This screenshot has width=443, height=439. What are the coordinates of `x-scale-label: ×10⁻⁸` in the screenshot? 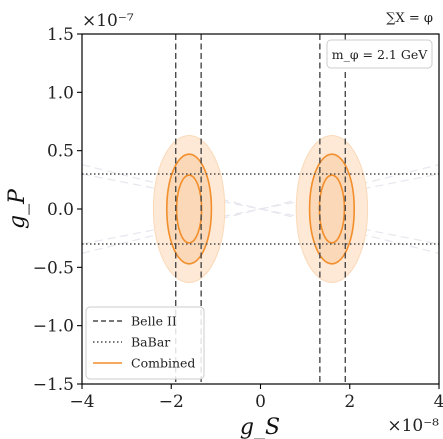 It's located at (413, 426).